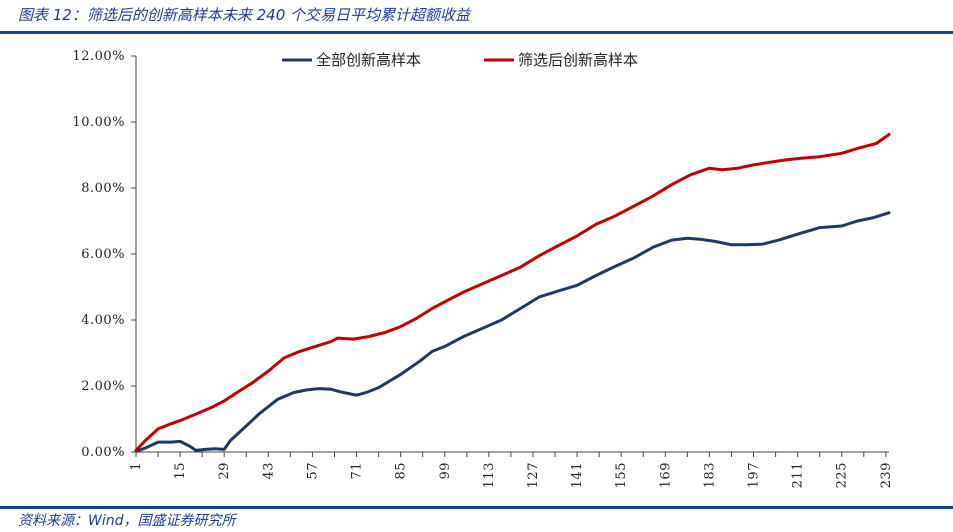 The image size is (953, 532). Describe the element at coordinates (312, 471) in the screenshot. I see `x-tick-label: 57` at that location.